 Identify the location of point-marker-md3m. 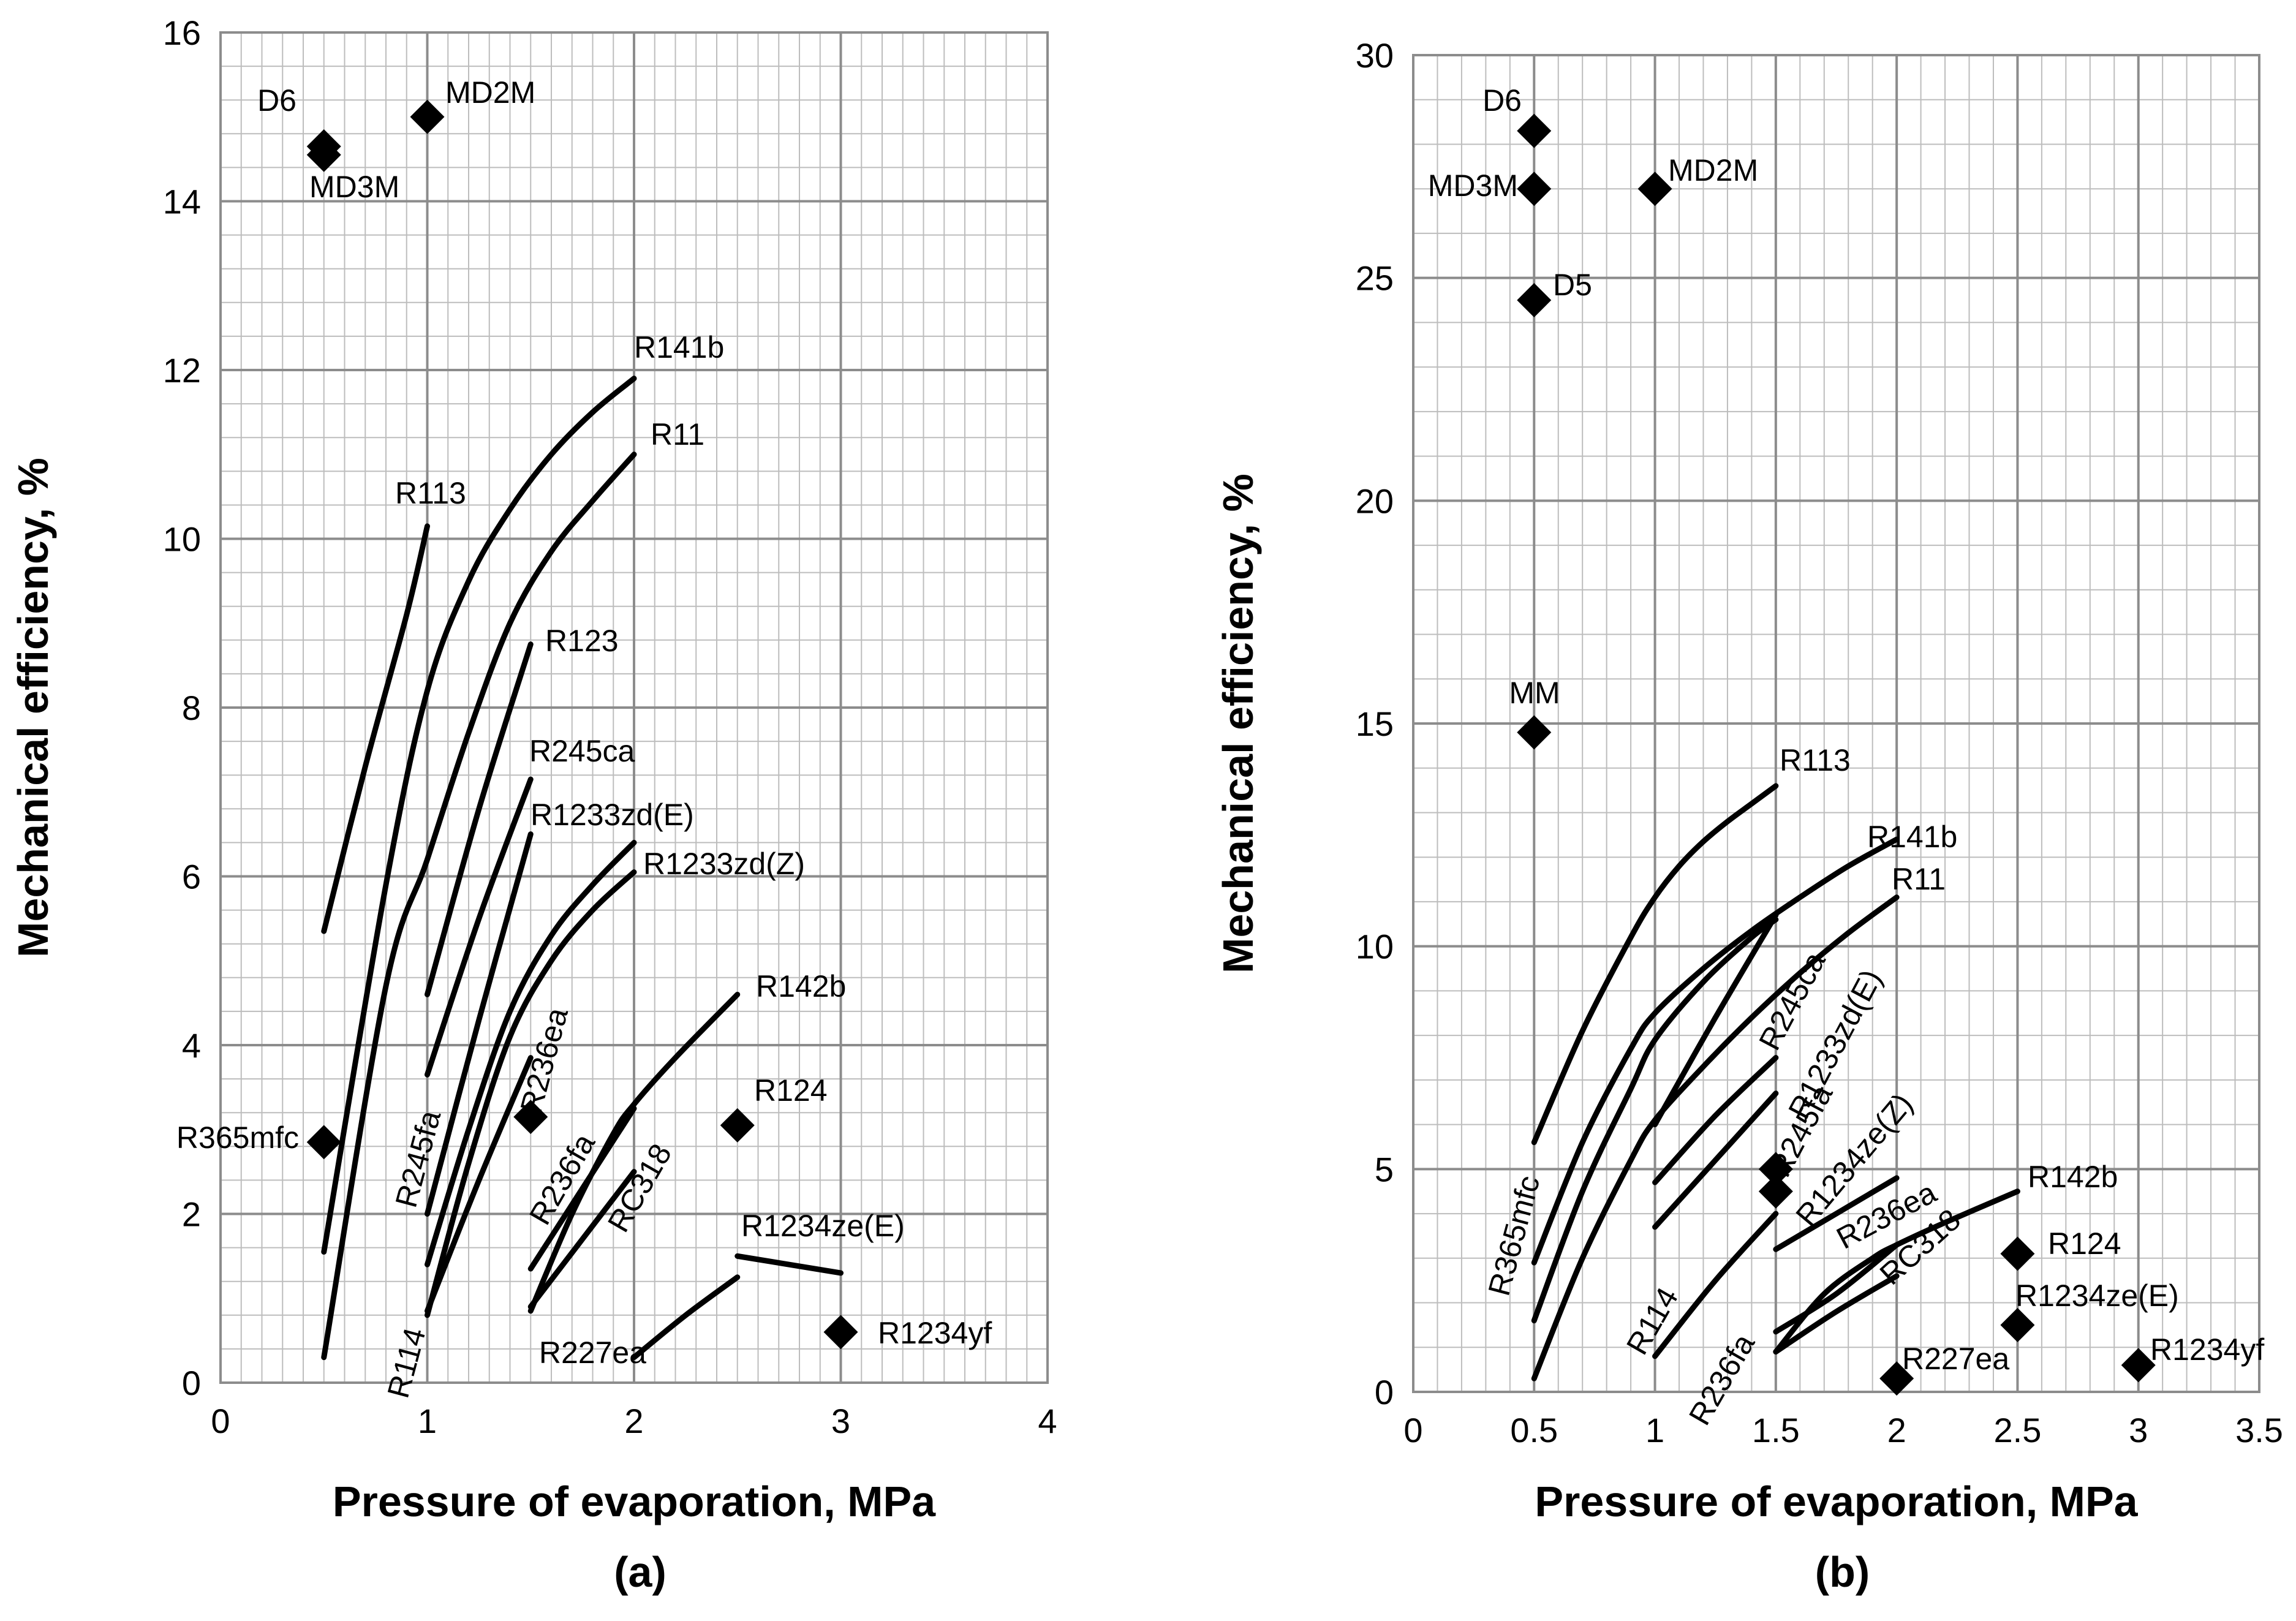
(1534, 189).